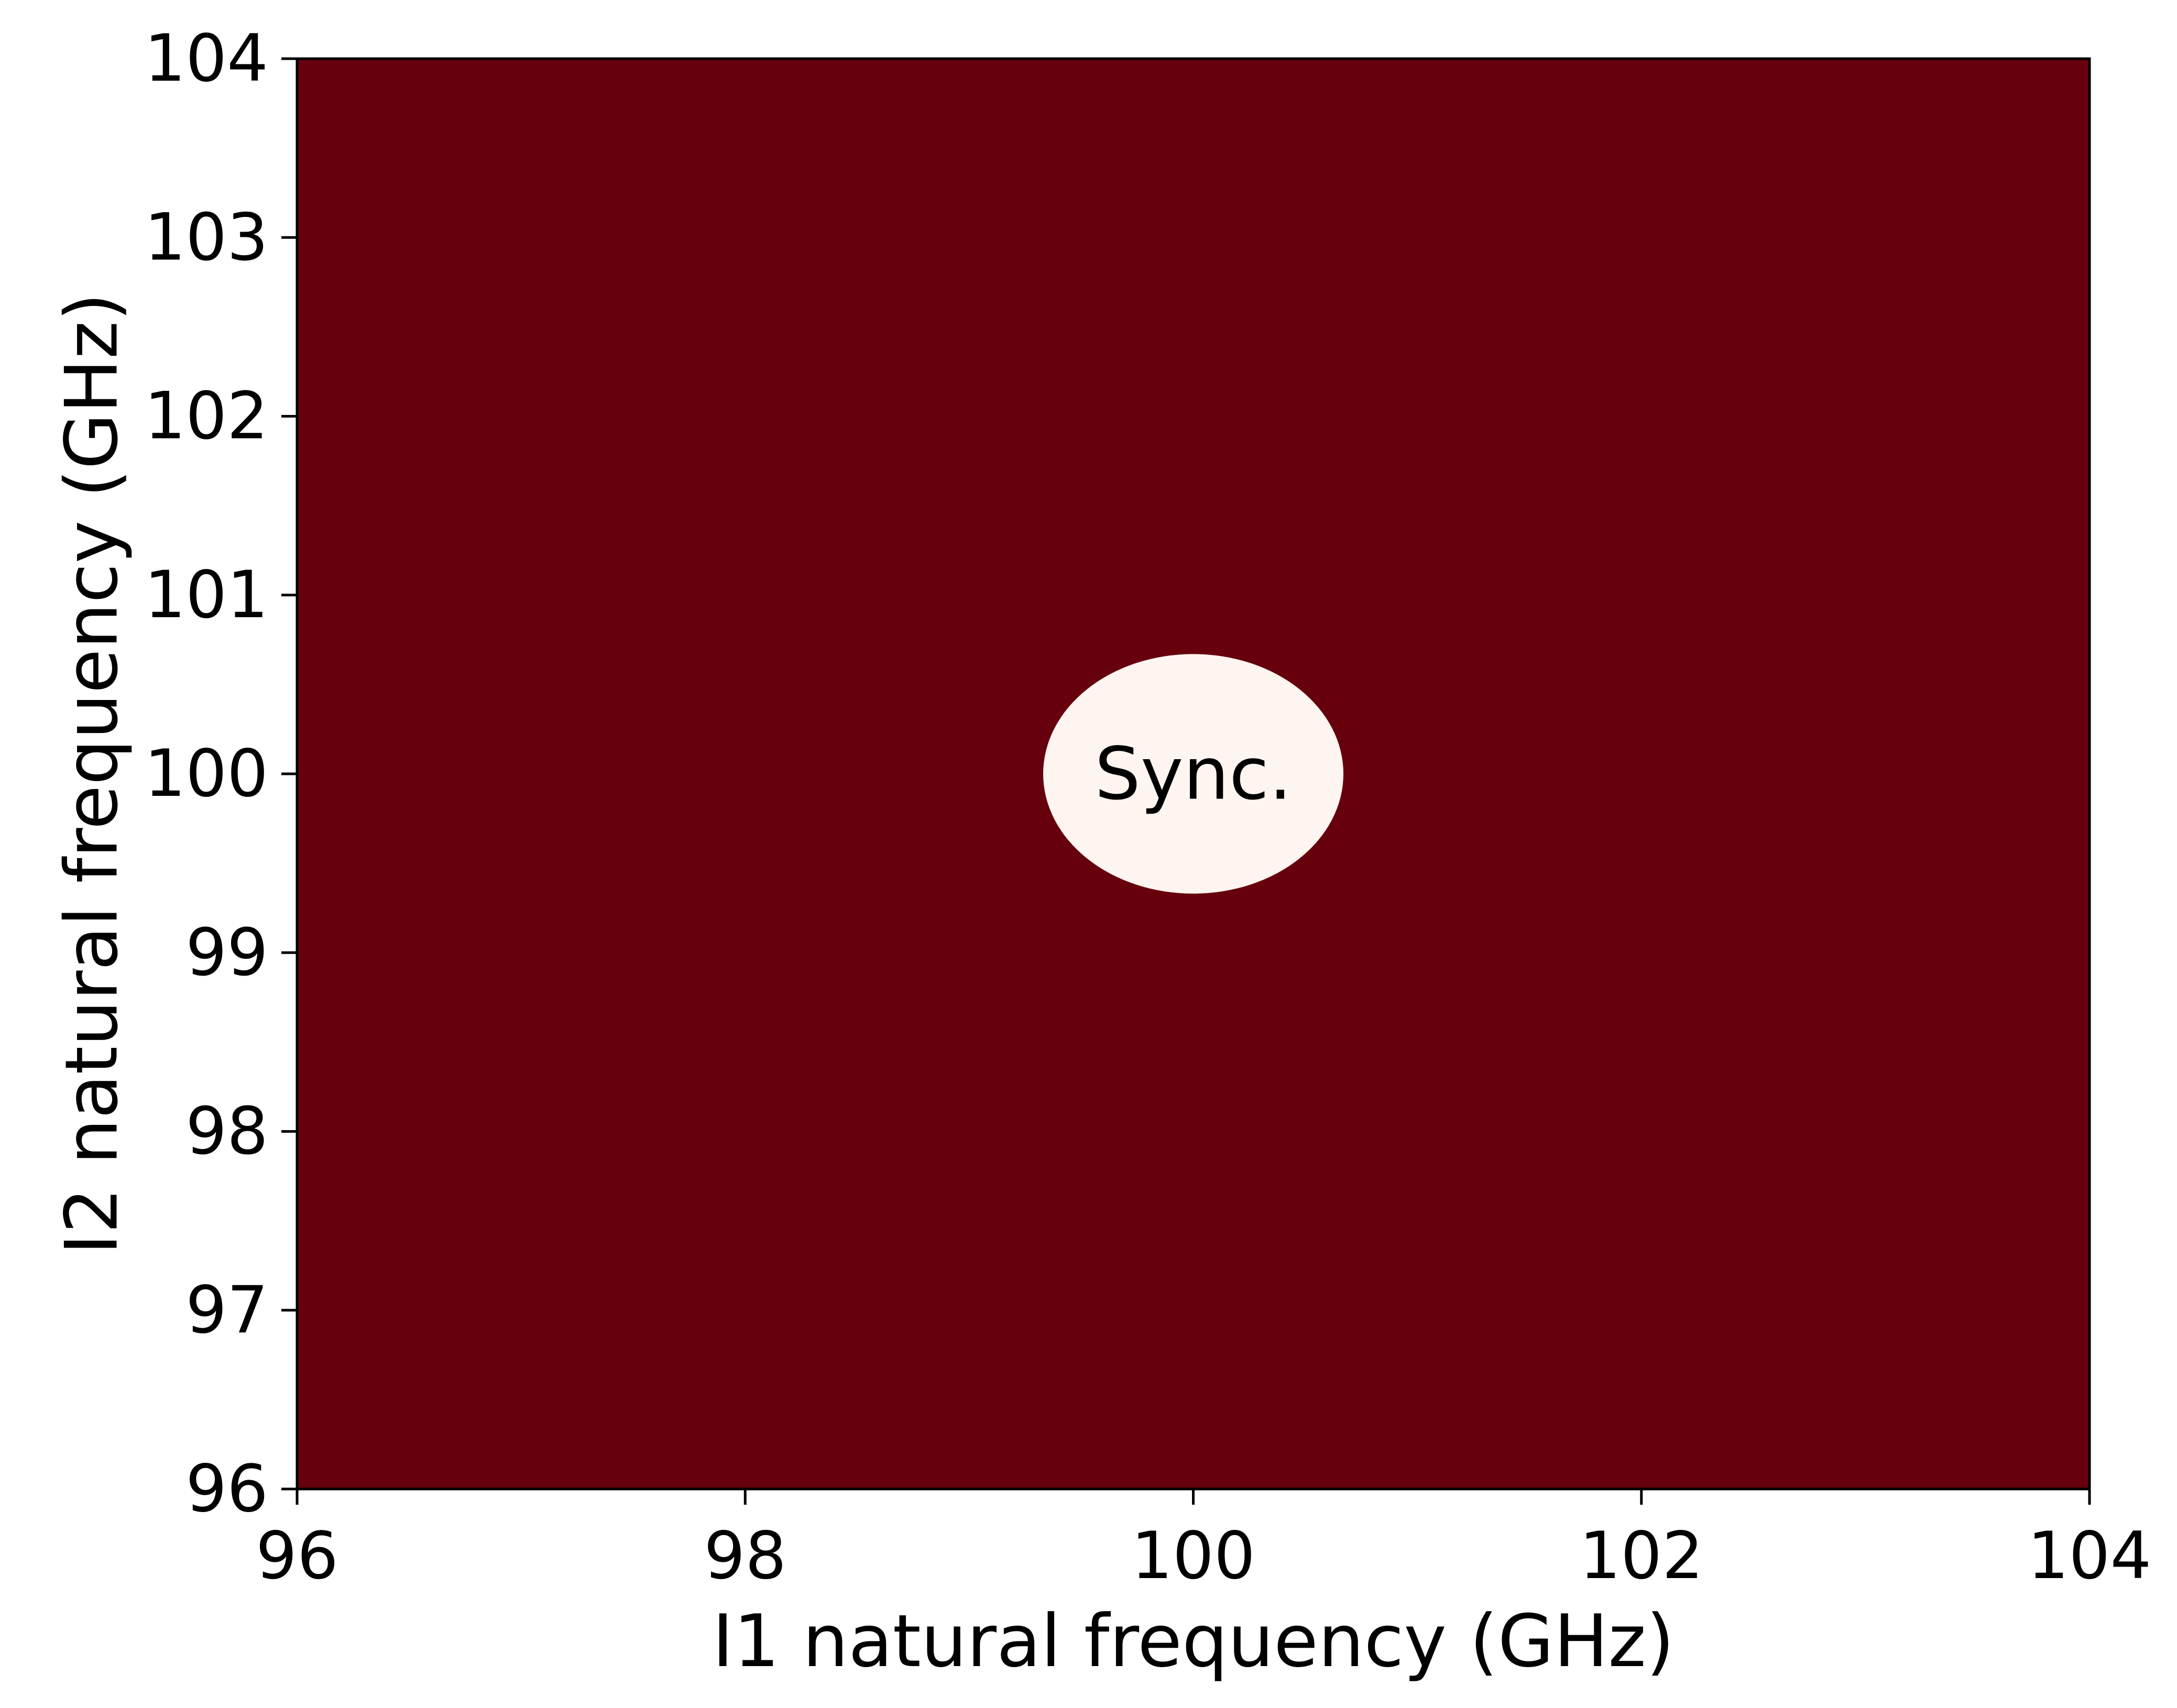 The width and height of the screenshot is (2177, 1708). I want to click on y-tick-label: 104, so click(206, 58).